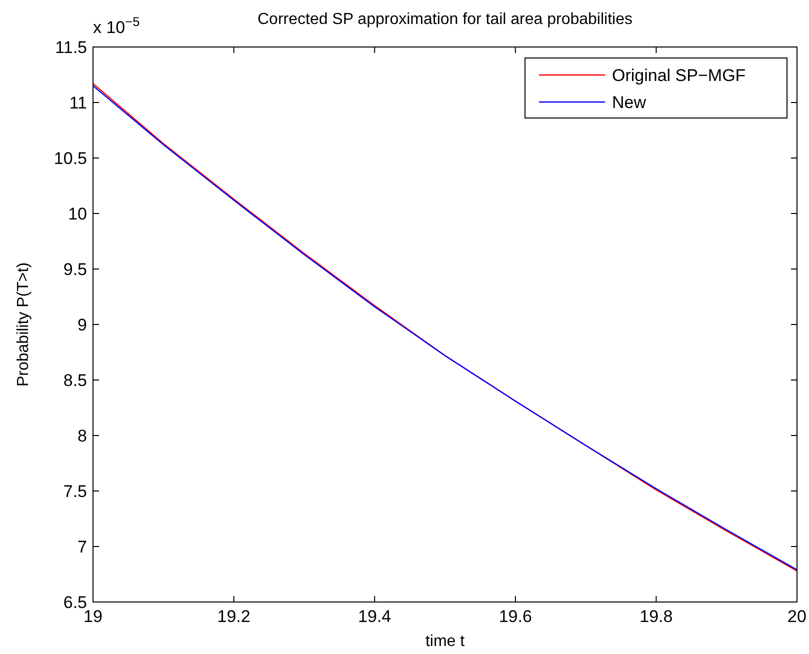 The image size is (809, 654). Describe the element at coordinates (82, 546) in the screenshot. I see `y-tick-label: 7` at that location.